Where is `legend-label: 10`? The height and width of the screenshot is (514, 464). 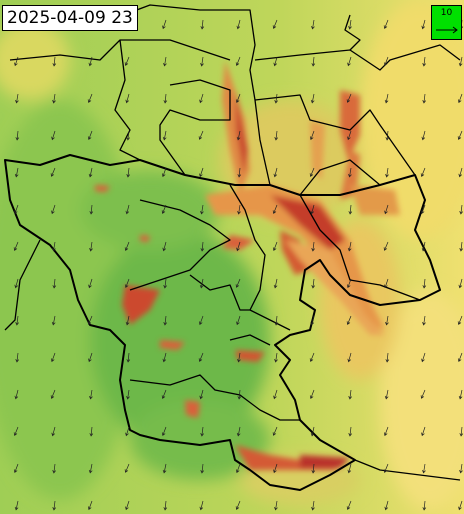 legend-label: 10 is located at coordinates (446, 13).